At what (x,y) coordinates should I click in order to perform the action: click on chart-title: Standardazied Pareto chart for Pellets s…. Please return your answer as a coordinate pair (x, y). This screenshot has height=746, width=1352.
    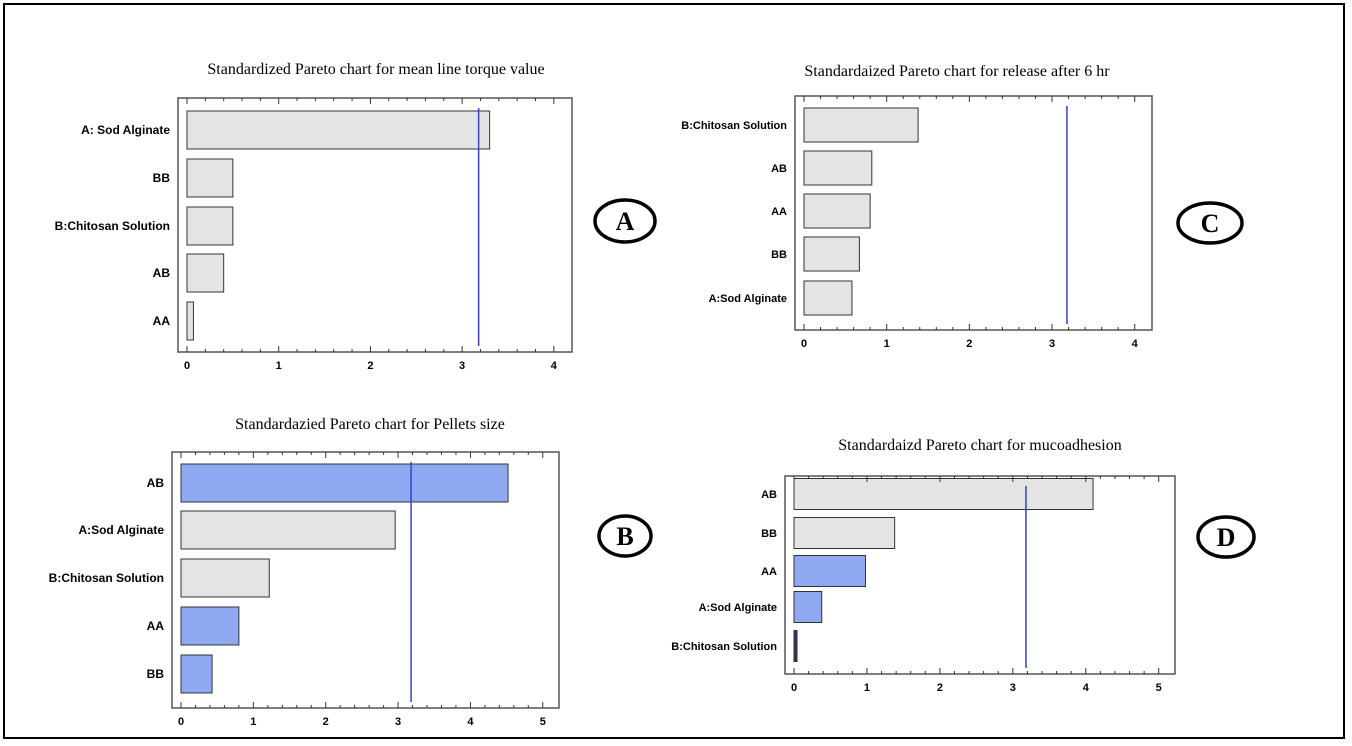
    Looking at the image, I should click on (370, 424).